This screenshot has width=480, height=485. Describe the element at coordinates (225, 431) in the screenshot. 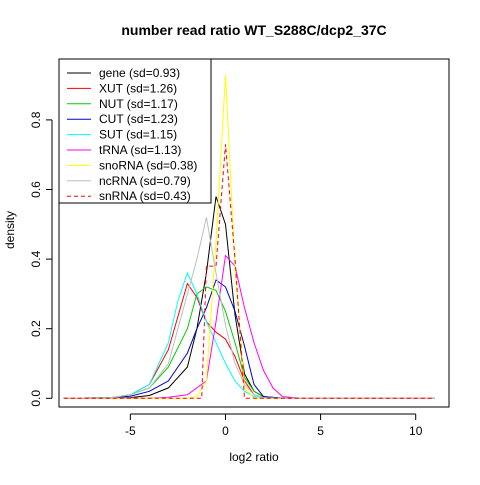

I see `x-tick-label: 0` at that location.